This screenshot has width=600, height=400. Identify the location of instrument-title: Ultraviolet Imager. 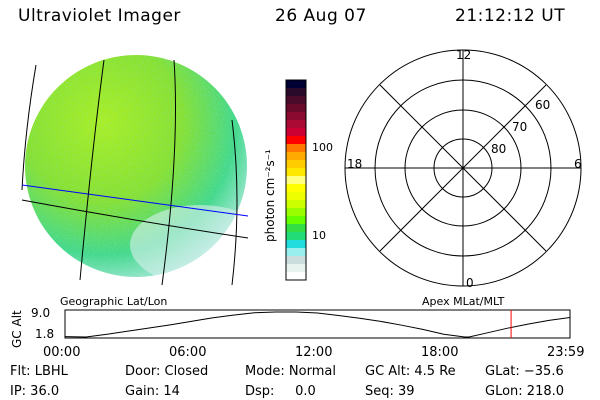
(99, 16).